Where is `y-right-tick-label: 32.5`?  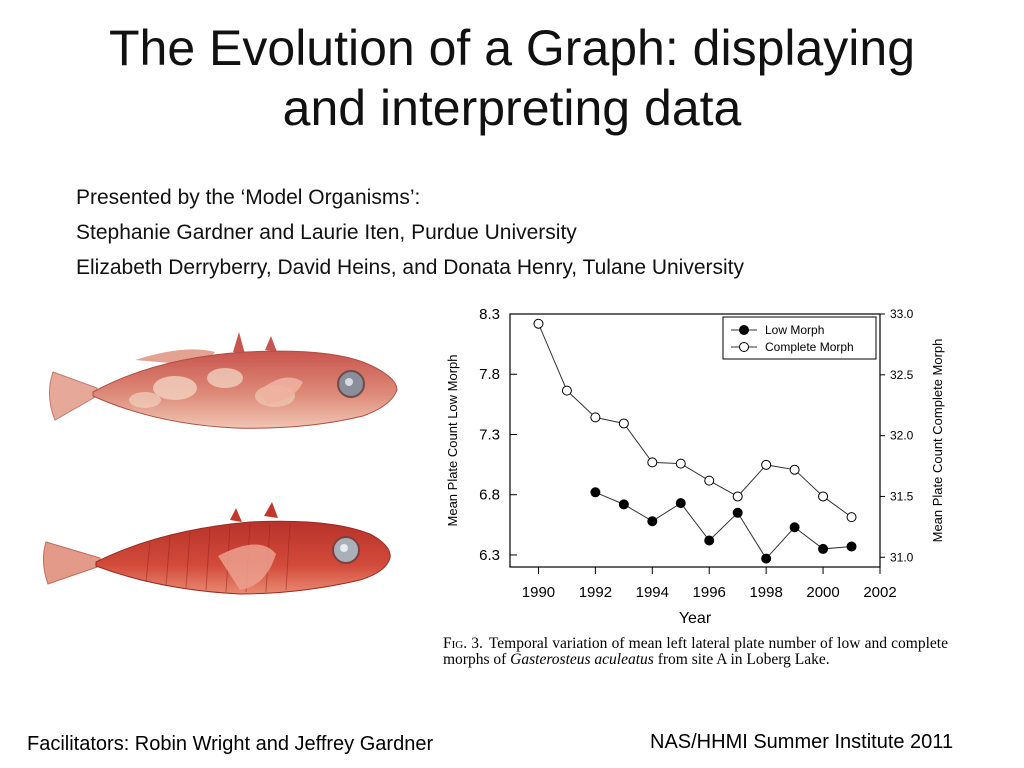
y-right-tick-label: 32.5 is located at coordinates (902, 375).